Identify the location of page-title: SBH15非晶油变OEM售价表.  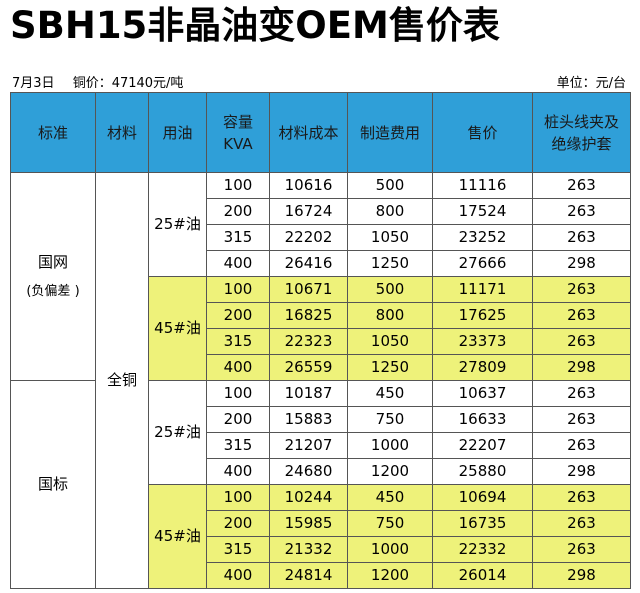
(255, 25).